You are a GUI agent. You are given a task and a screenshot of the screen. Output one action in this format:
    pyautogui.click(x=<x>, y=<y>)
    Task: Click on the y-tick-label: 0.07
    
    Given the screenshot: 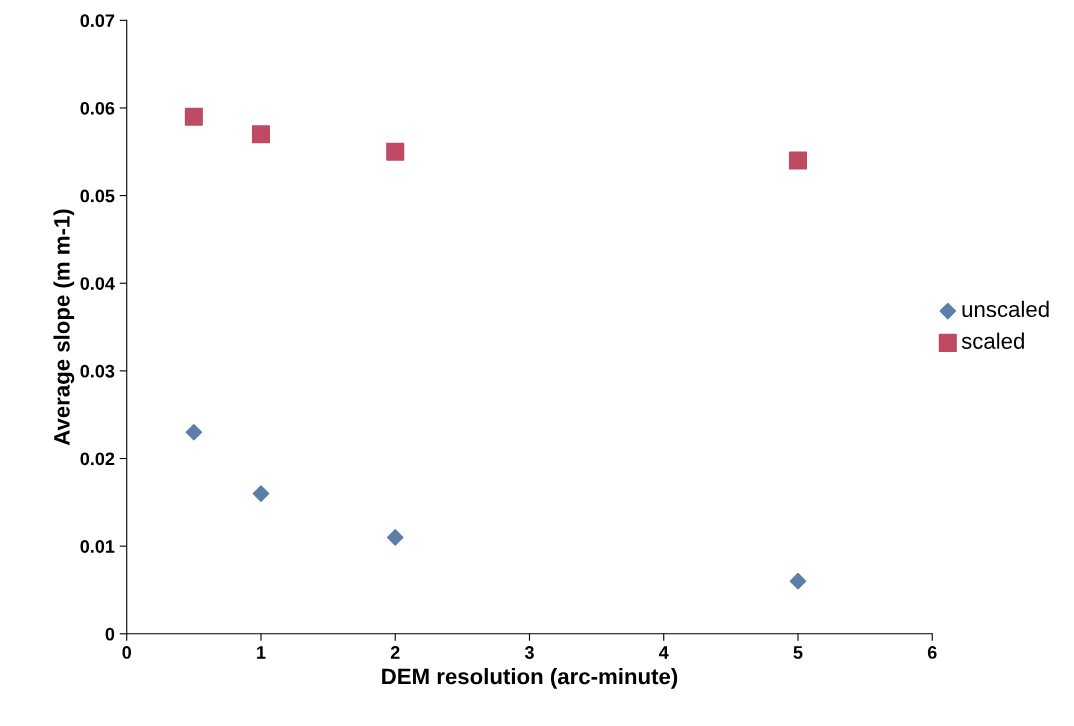 What is the action you would take?
    pyautogui.click(x=97, y=21)
    